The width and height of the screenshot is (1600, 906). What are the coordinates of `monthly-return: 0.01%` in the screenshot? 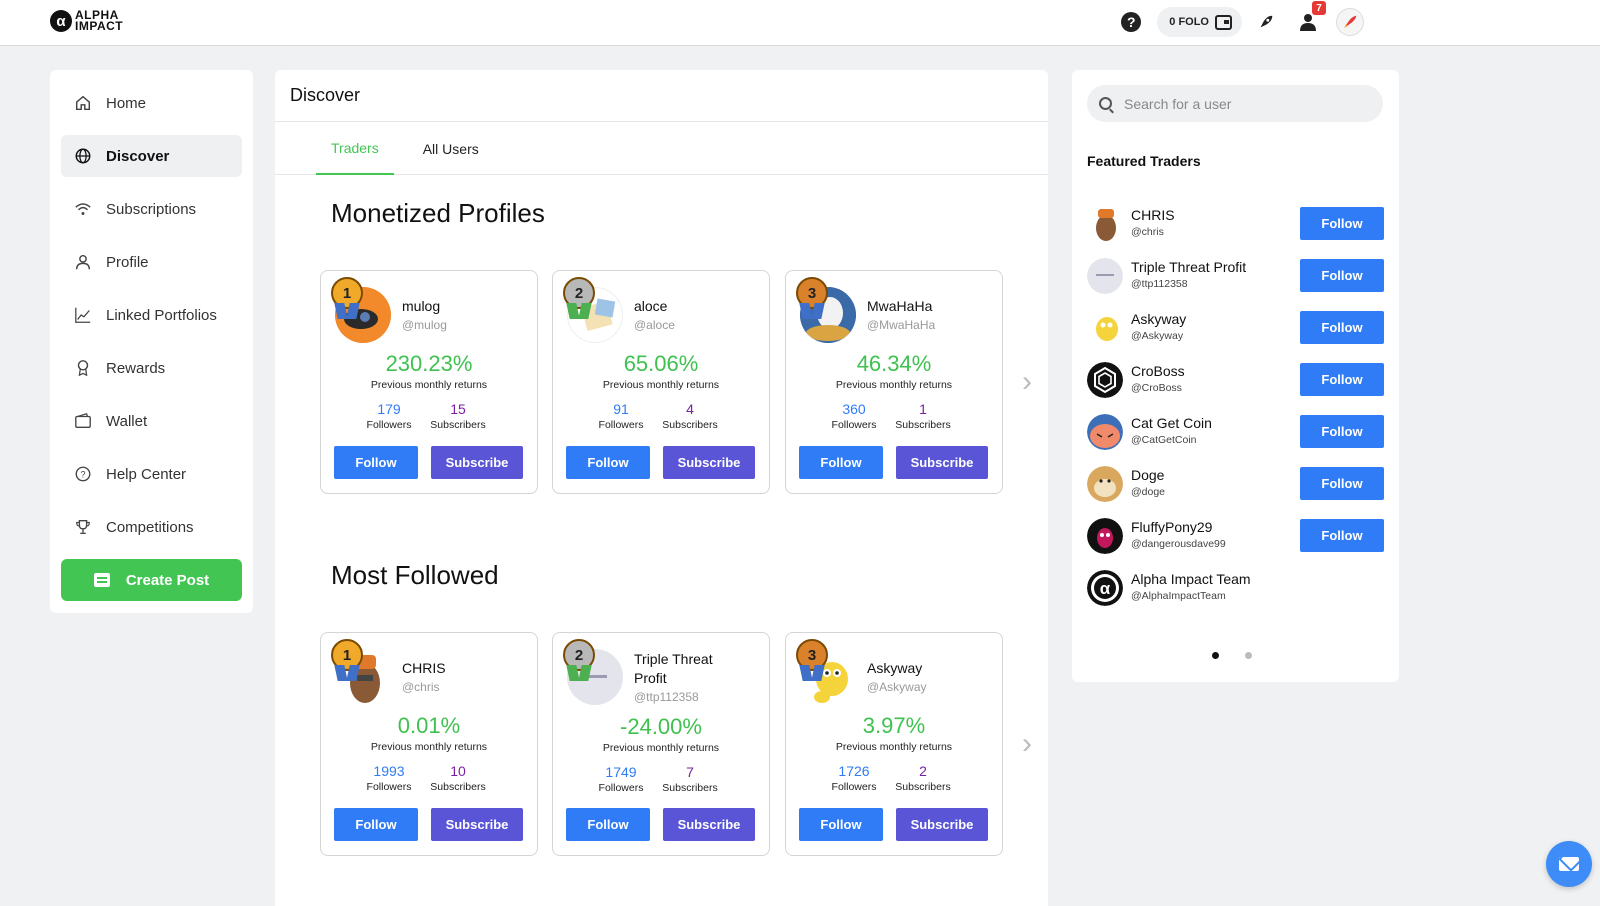 It's located at (429, 725).